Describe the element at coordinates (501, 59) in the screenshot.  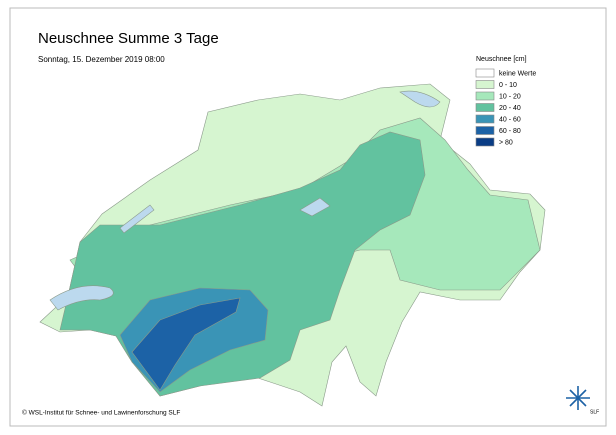
I see `legend-title: Neuschnee [cm]` at that location.